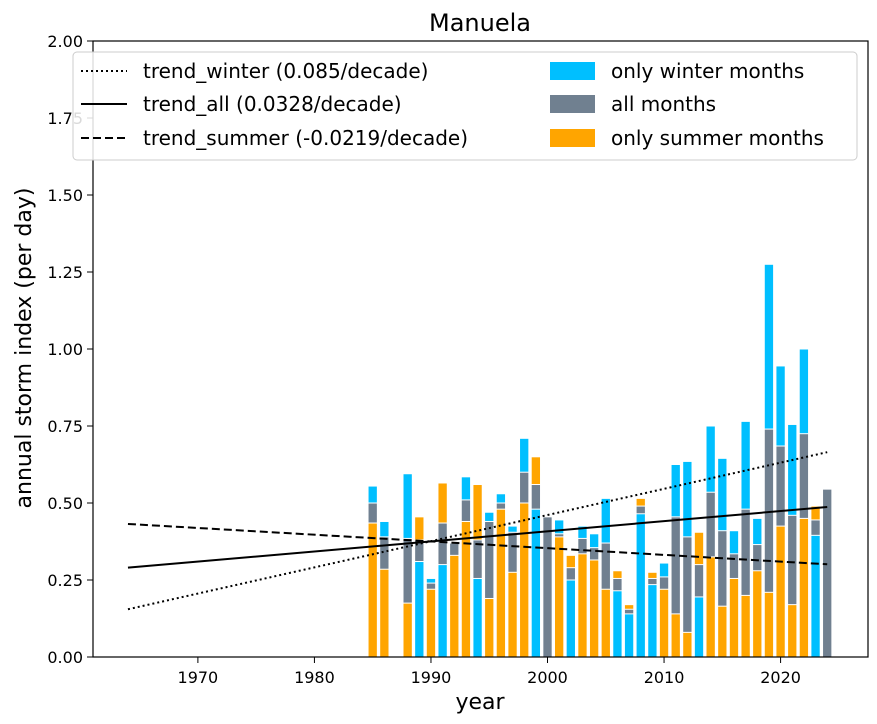  I want to click on bar-winter-2002, so click(570, 618).